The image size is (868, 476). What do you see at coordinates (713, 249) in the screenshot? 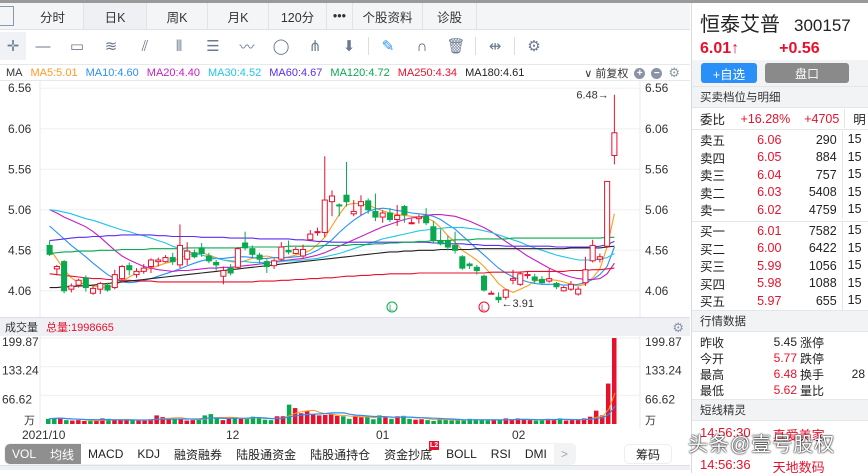
I see `bid-label: 买二` at bounding box center [713, 249].